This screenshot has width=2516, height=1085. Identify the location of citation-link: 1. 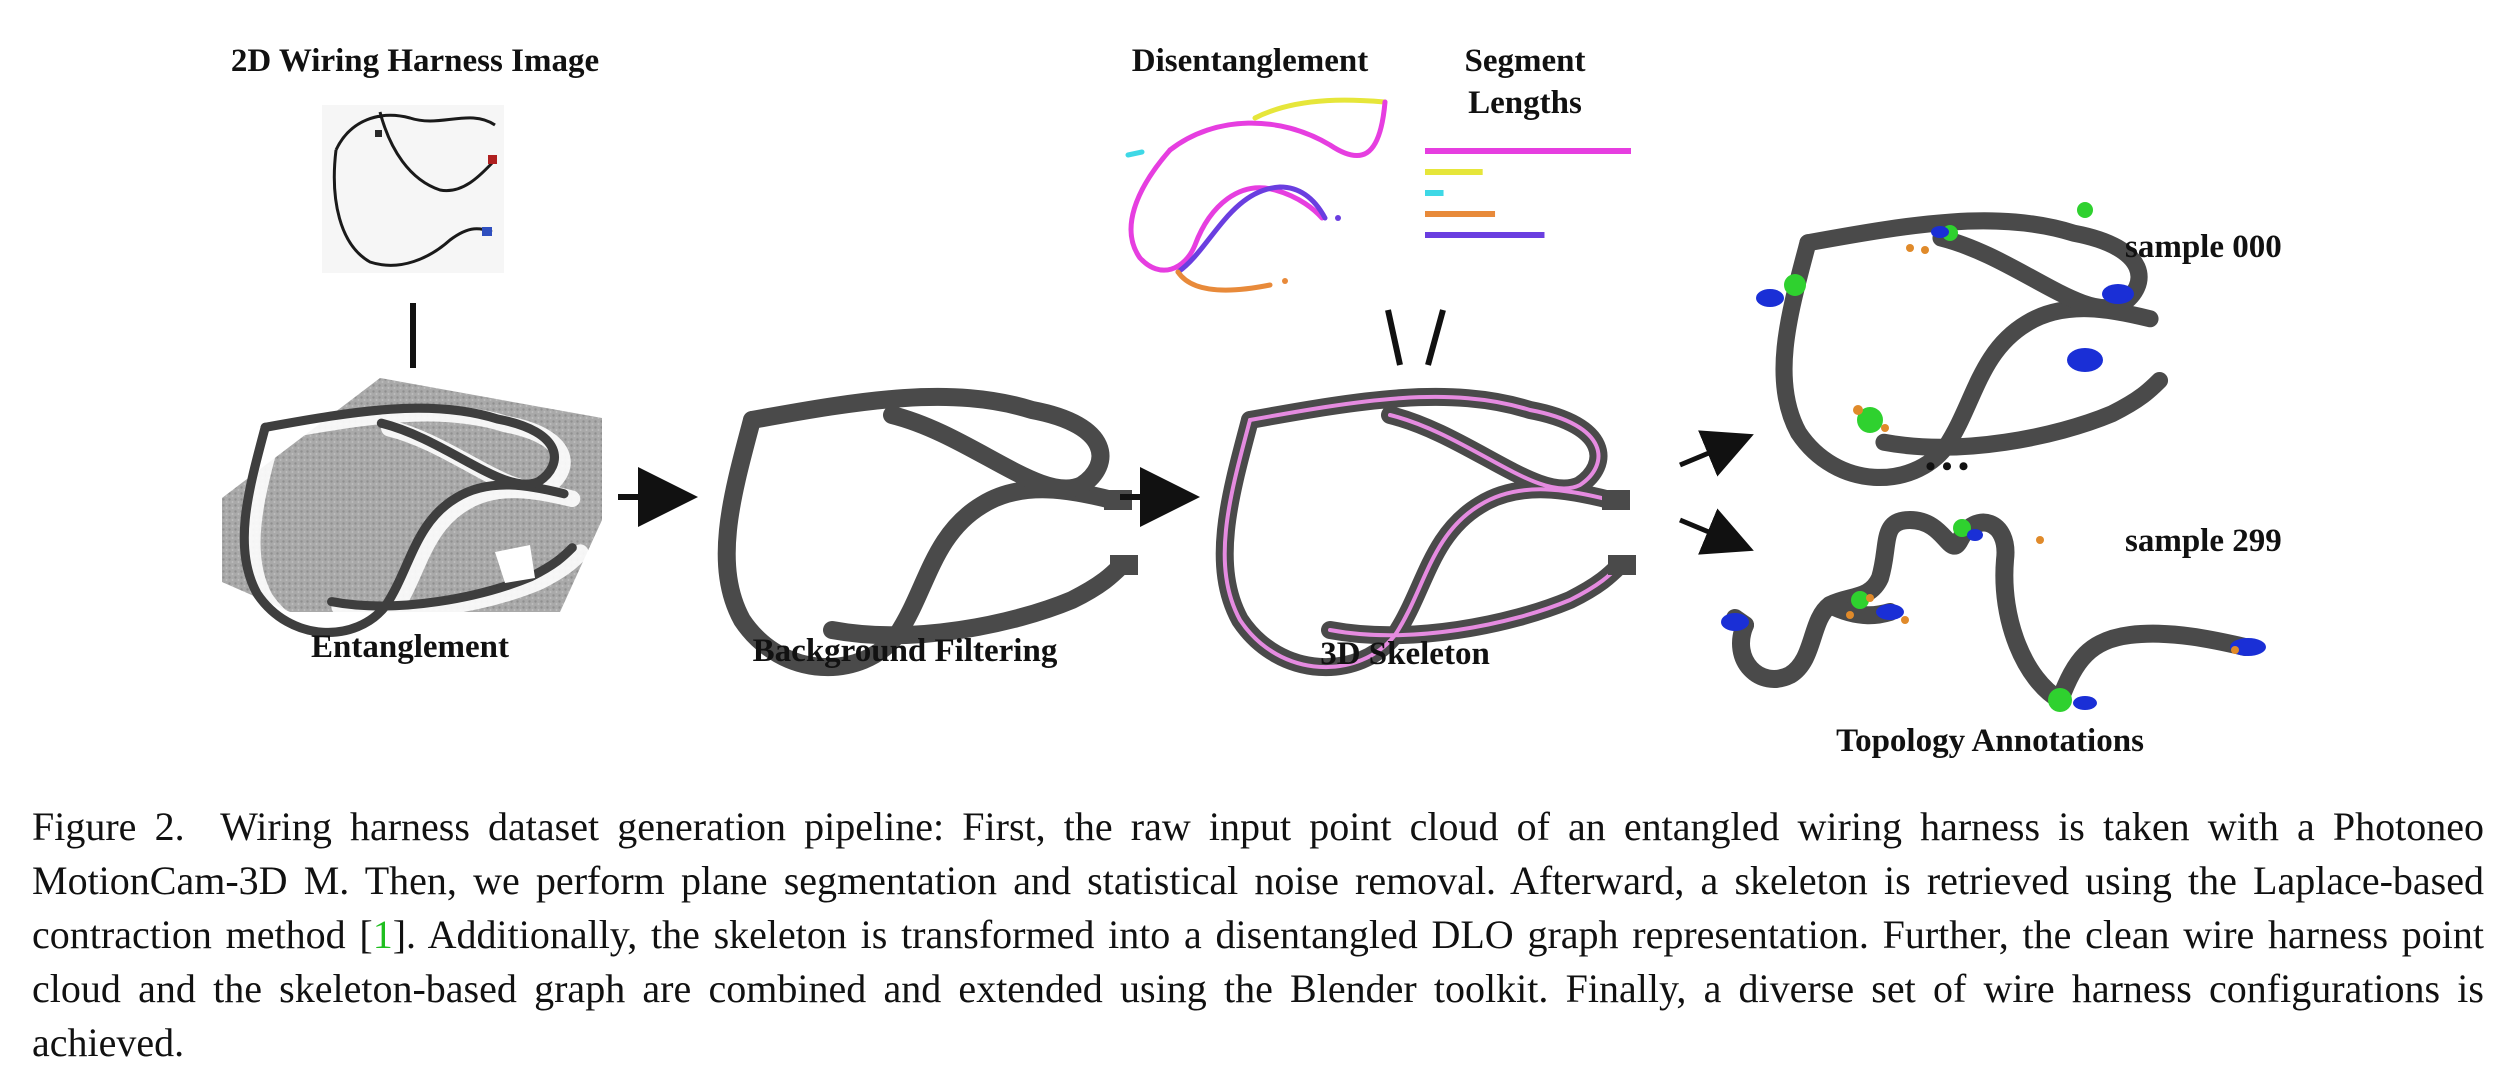
(382, 934).